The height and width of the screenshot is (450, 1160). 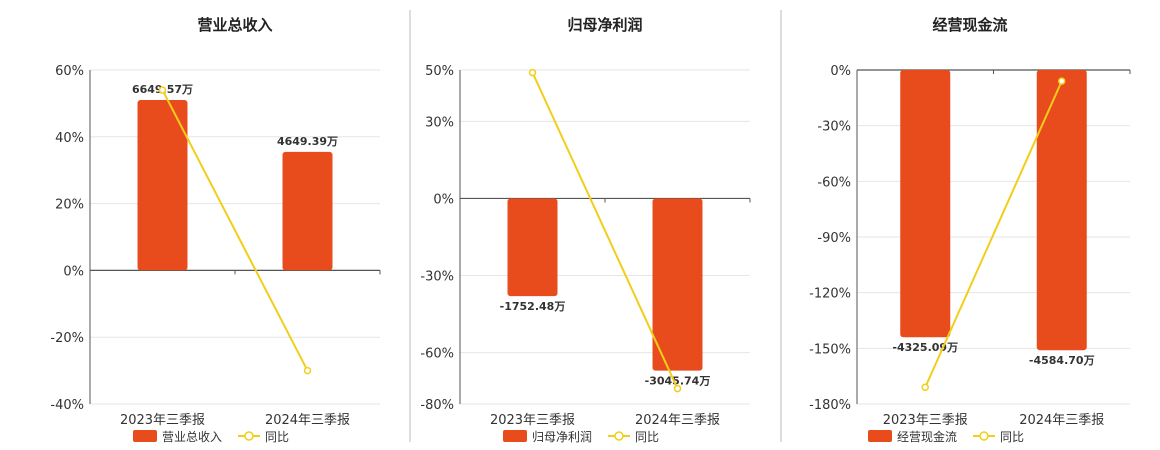 I want to click on bar-value-label: -3045.74万, so click(x=678, y=381).